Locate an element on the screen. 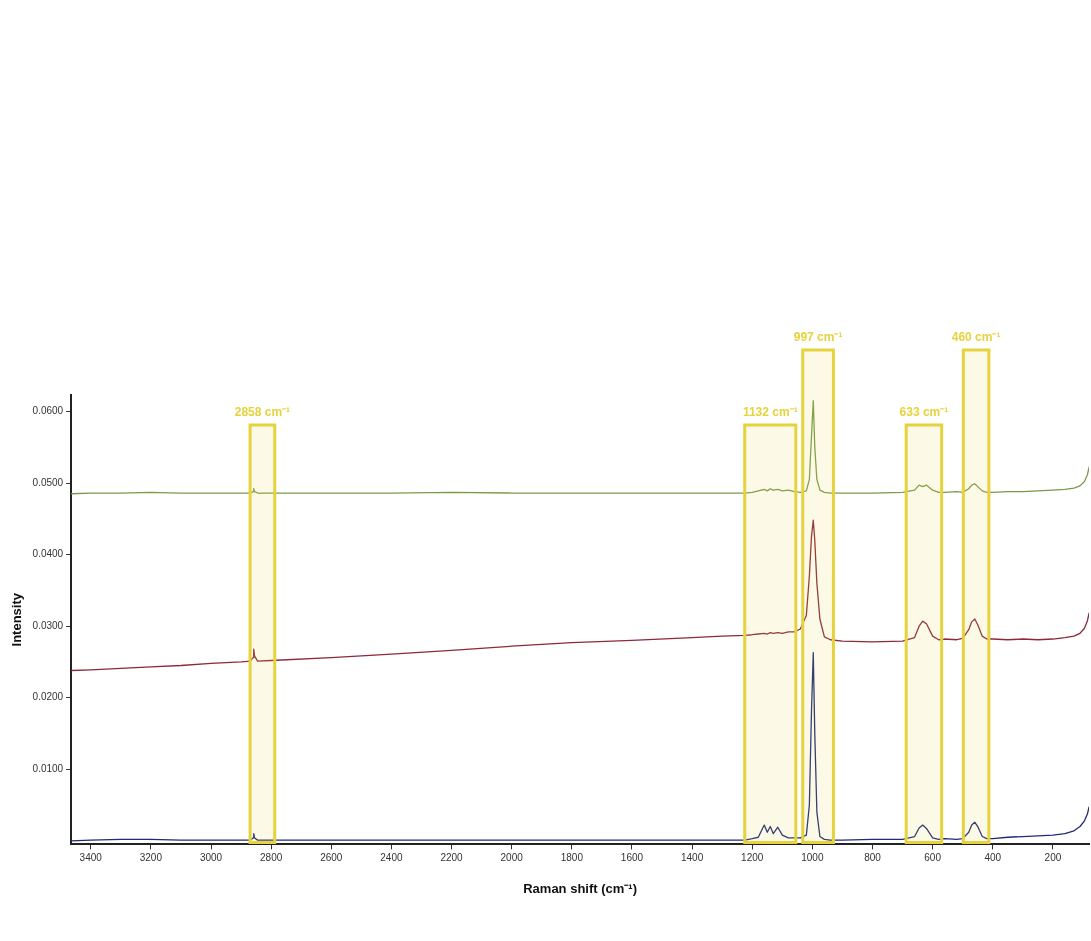 This screenshot has height=941, width=1091. x-tick-label: 3000 is located at coordinates (211, 858).